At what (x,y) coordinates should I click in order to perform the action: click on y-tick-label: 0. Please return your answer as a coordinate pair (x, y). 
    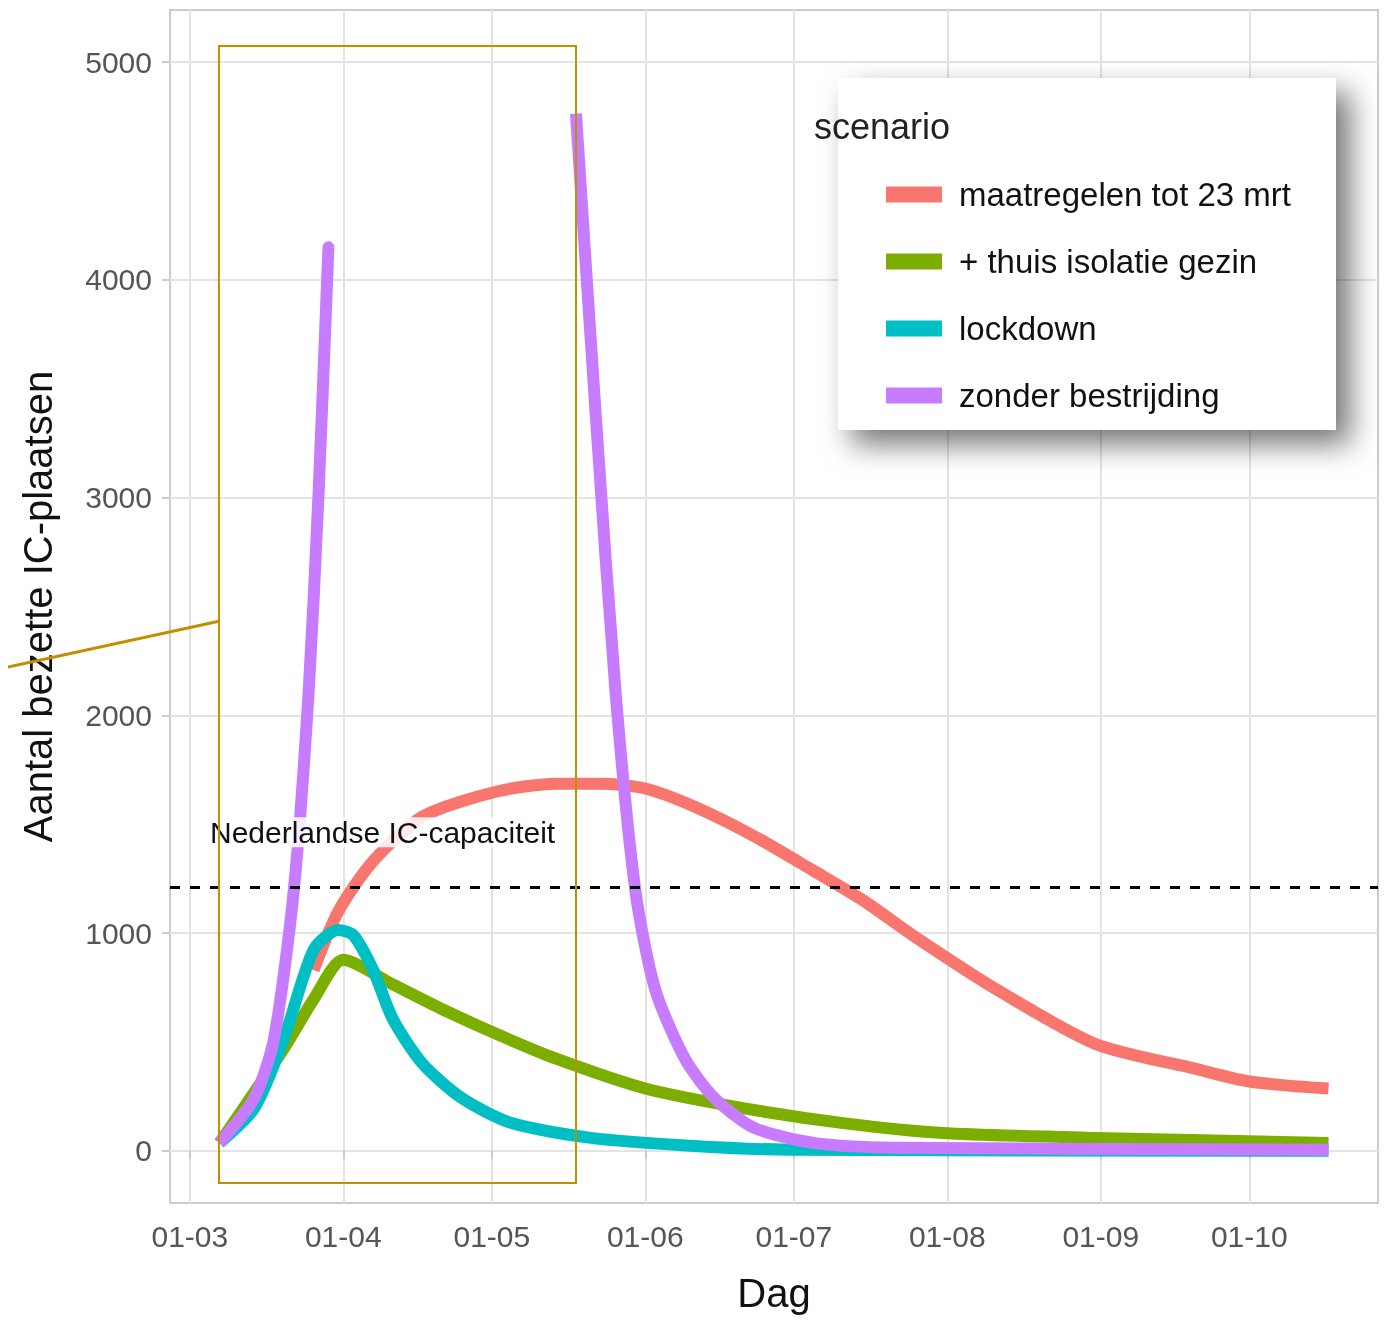
    Looking at the image, I should click on (143, 1151).